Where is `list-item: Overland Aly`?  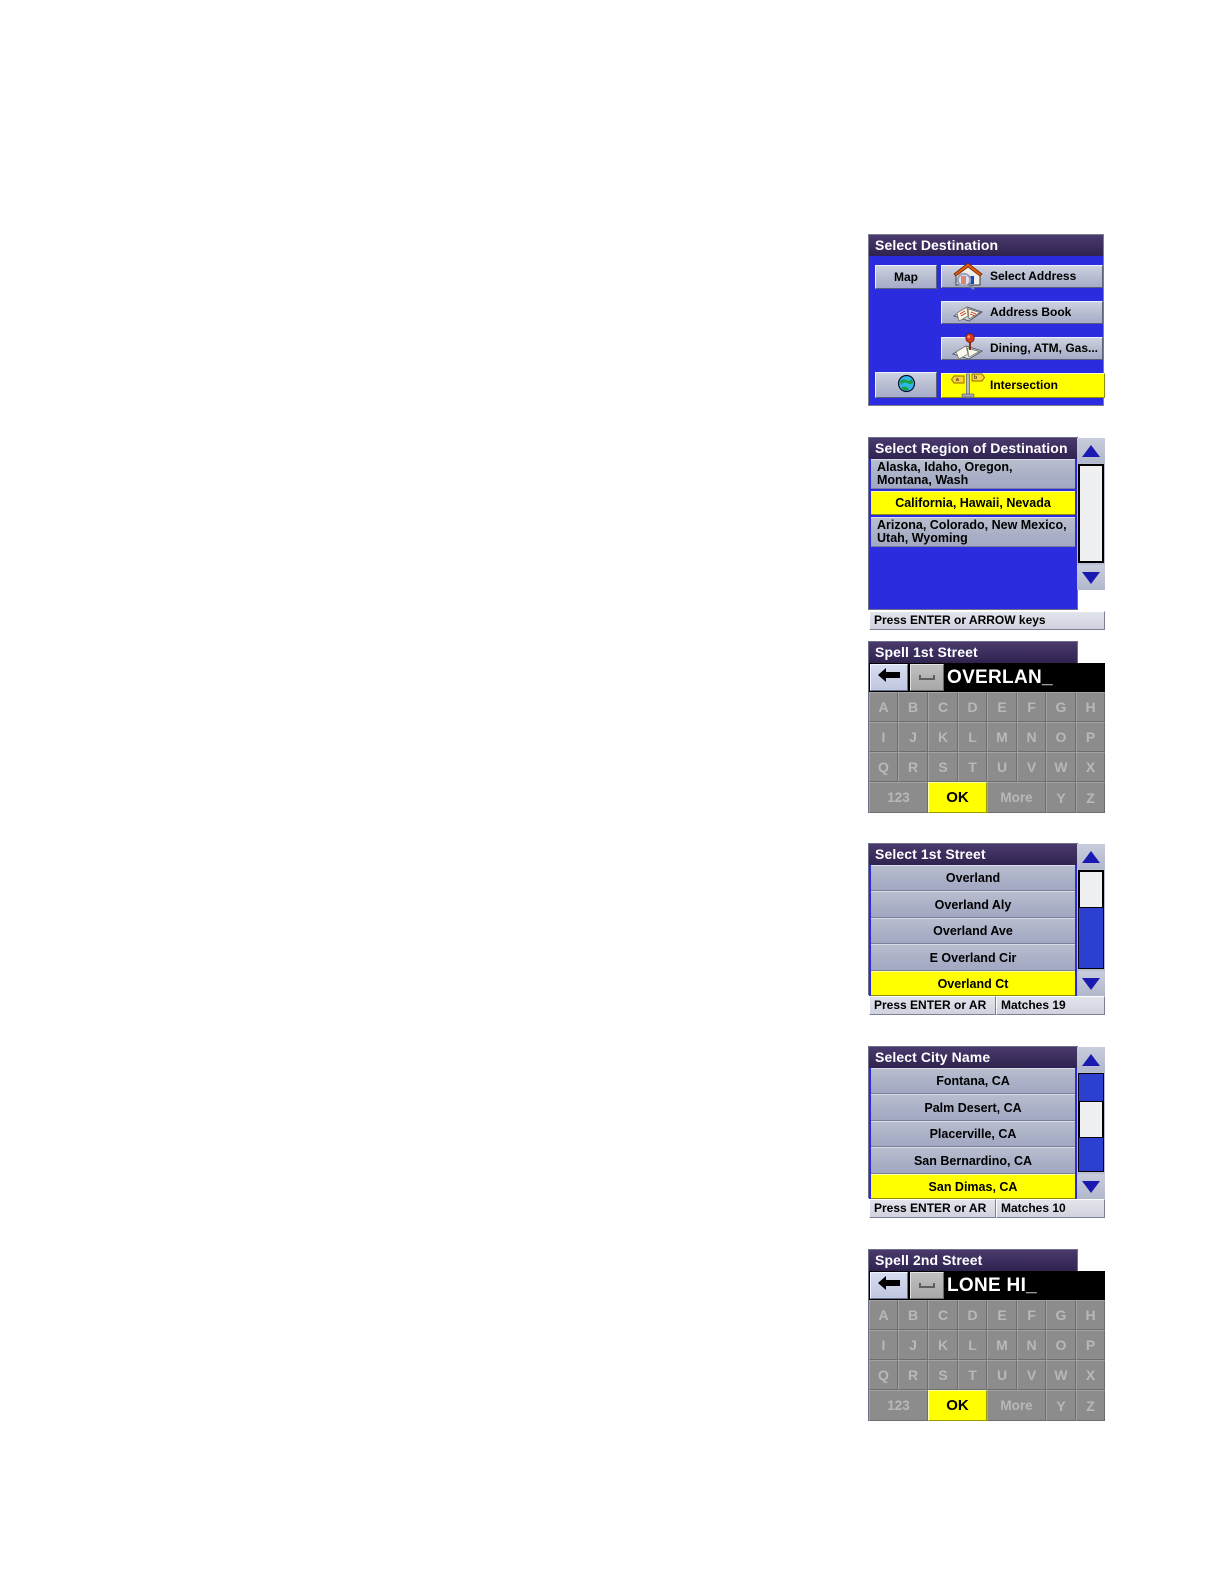 list-item: Overland Aly is located at coordinates (973, 904).